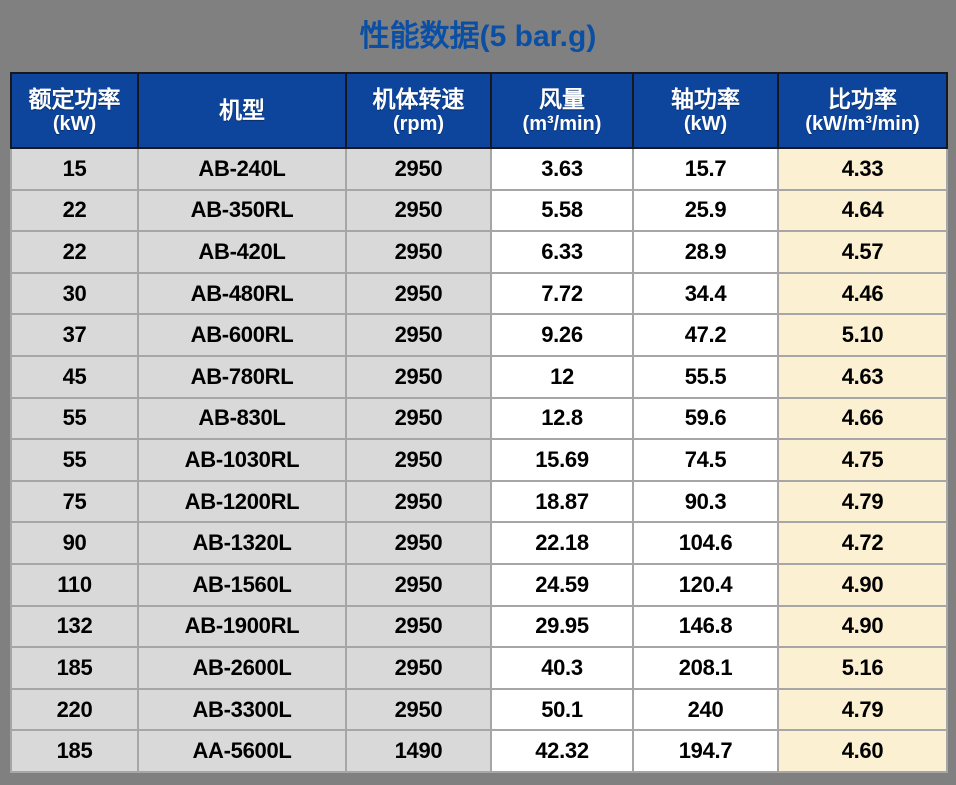  Describe the element at coordinates (705, 460) in the screenshot. I see `cell-shaft-power: 74.5` at that location.